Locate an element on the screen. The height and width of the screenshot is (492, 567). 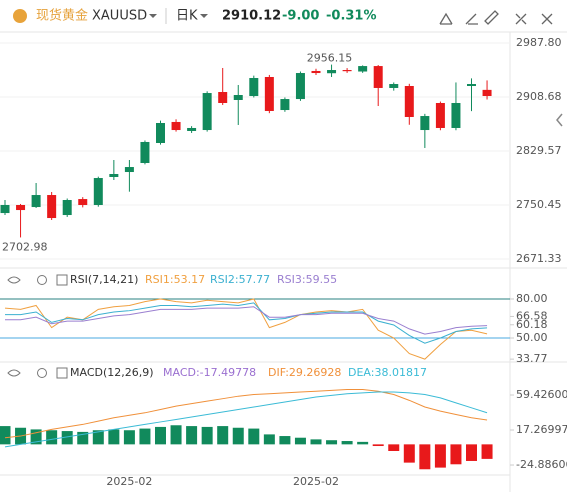
high-label: 2956.15 is located at coordinates (330, 58).